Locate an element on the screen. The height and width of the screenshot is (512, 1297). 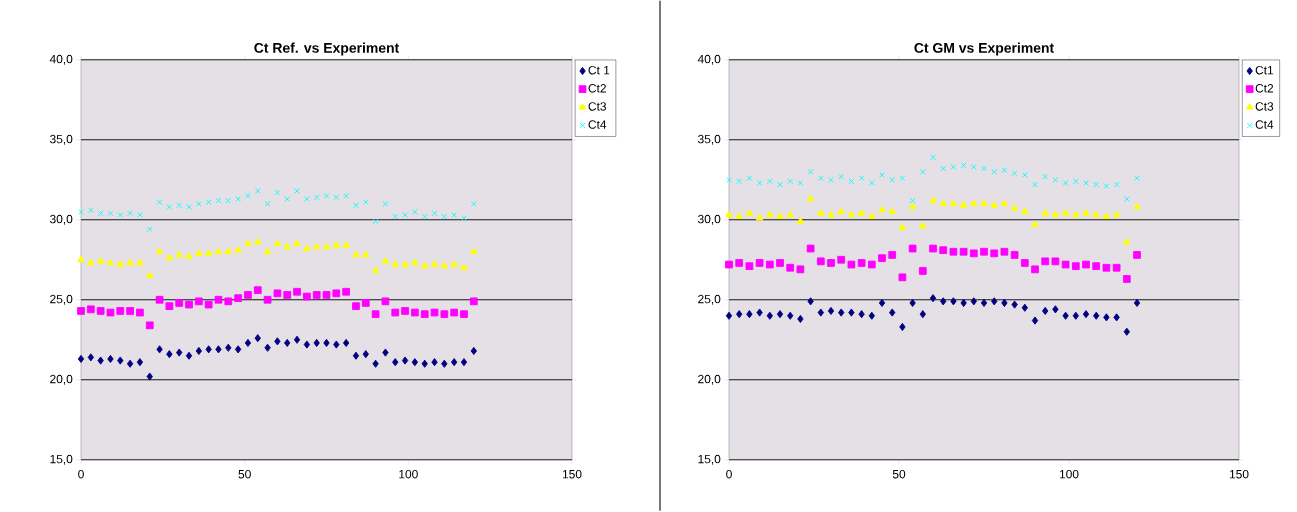
legend-label: Ct1 is located at coordinates (1264, 70).